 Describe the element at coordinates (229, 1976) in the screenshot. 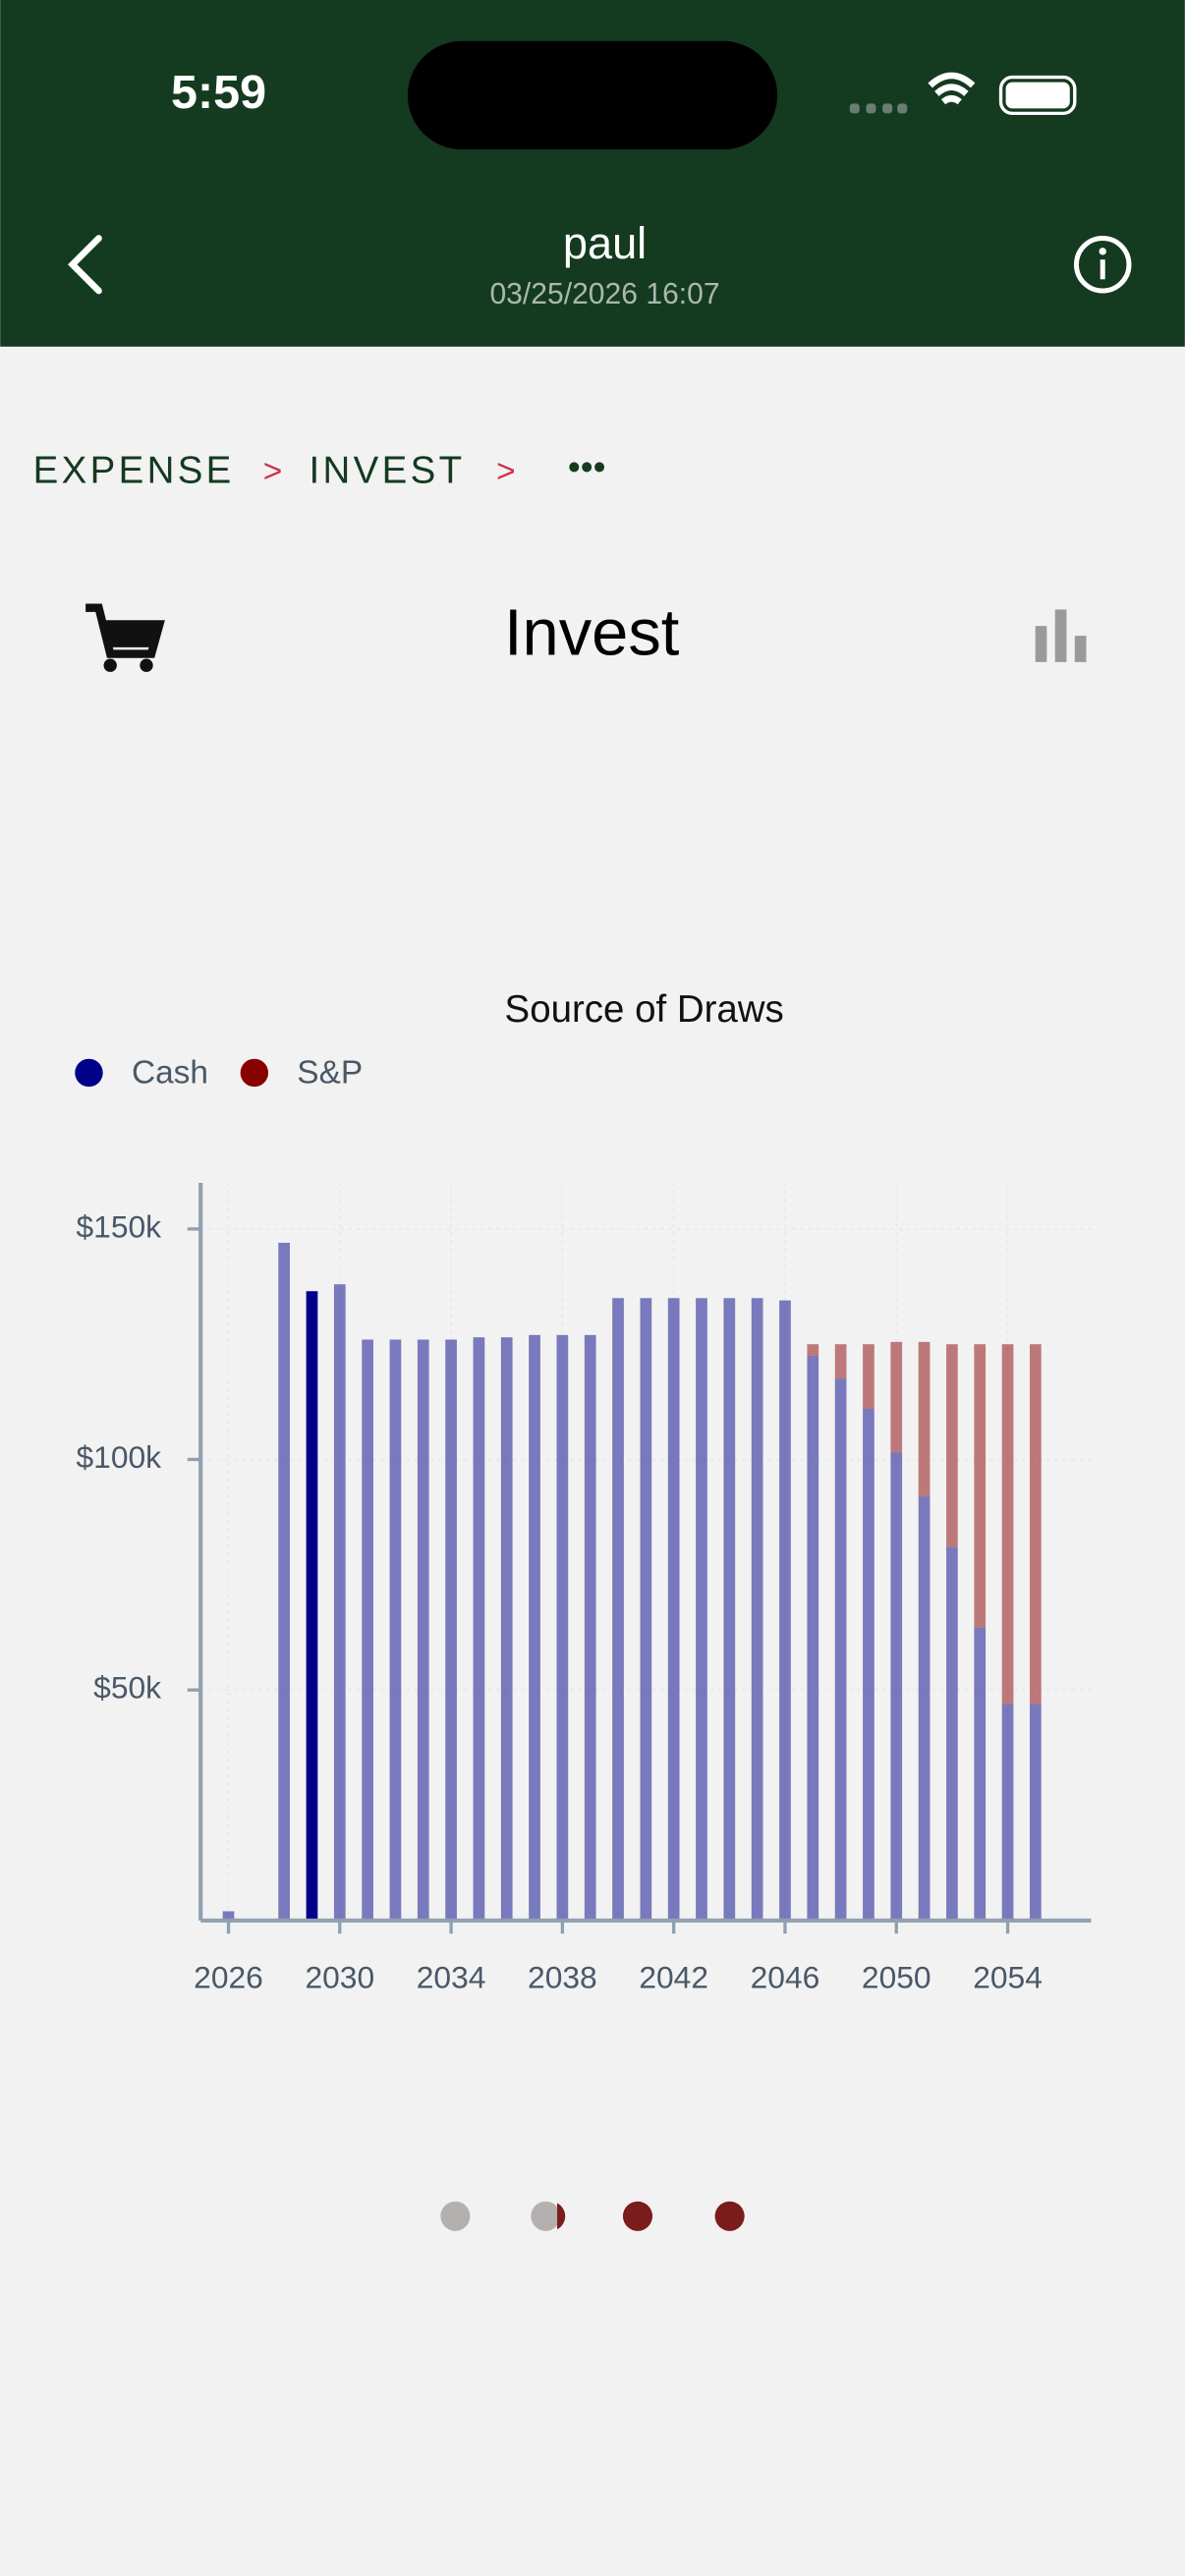

I see `x-tick-label: 2026` at that location.